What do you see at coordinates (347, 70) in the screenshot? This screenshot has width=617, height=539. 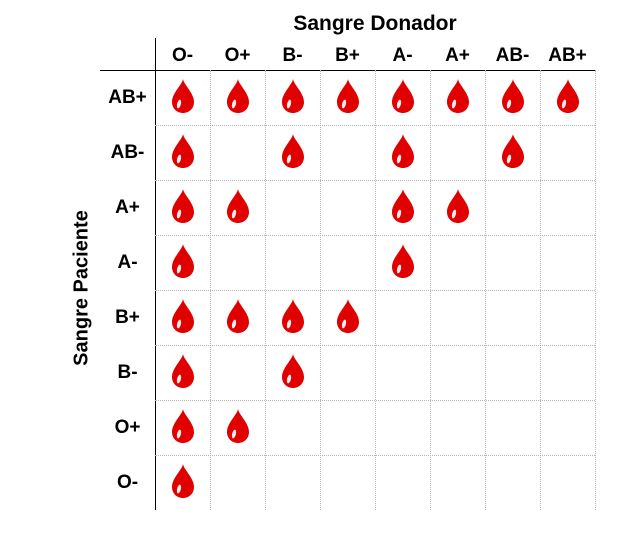 I see `header-divider-horizontal` at bounding box center [347, 70].